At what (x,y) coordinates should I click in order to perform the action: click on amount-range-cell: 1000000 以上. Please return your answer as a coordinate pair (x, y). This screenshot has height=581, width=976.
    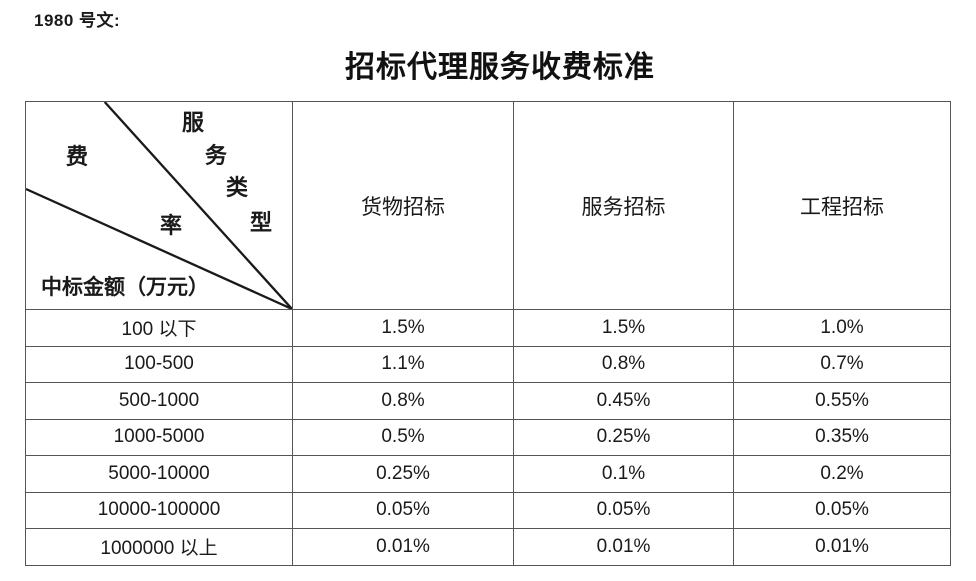
    Looking at the image, I should click on (159, 547).